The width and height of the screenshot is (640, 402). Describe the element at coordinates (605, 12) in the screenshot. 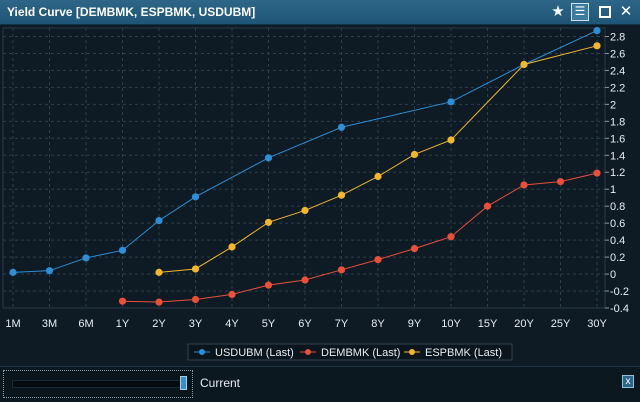

I see `maximize-icon` at that location.